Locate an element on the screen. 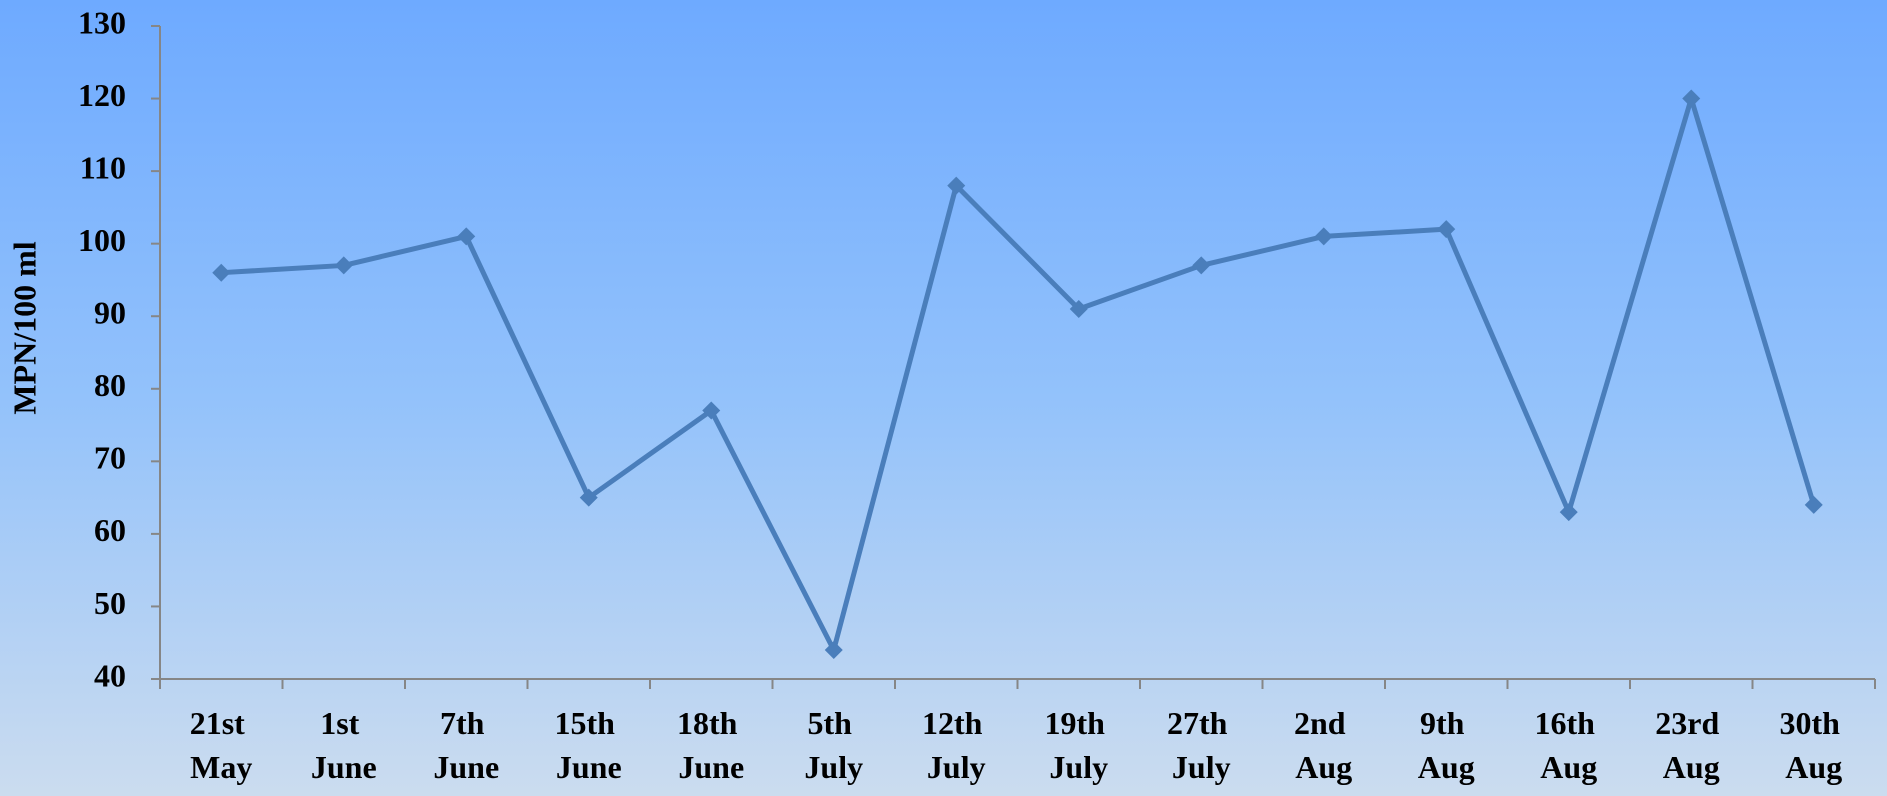 Image resolution: width=1887 pixels, height=796 pixels. y-tick-label: 50 is located at coordinates (110, 603).